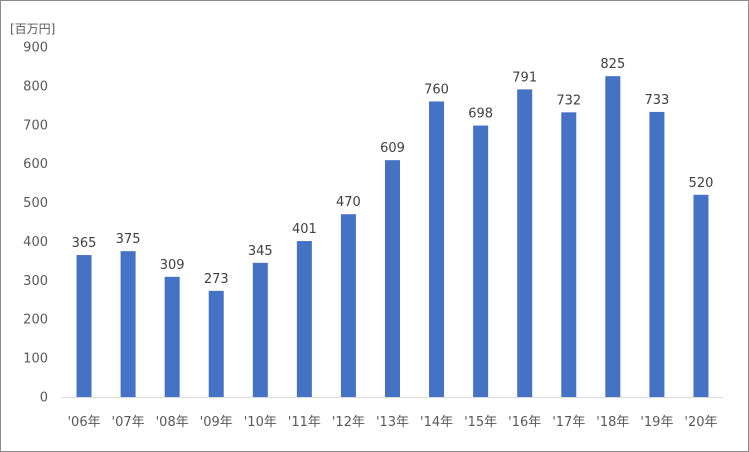 Image resolution: width=749 pixels, height=452 pixels. What do you see at coordinates (35, 320) in the screenshot?
I see `y-tick-label: 200` at bounding box center [35, 320].